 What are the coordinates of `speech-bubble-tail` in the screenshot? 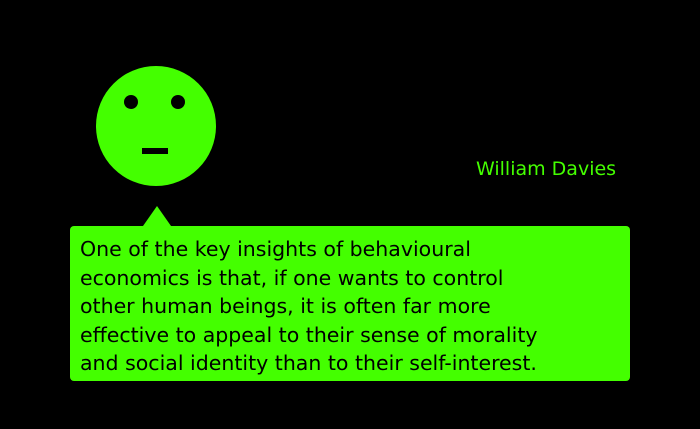 It's located at (157, 216).